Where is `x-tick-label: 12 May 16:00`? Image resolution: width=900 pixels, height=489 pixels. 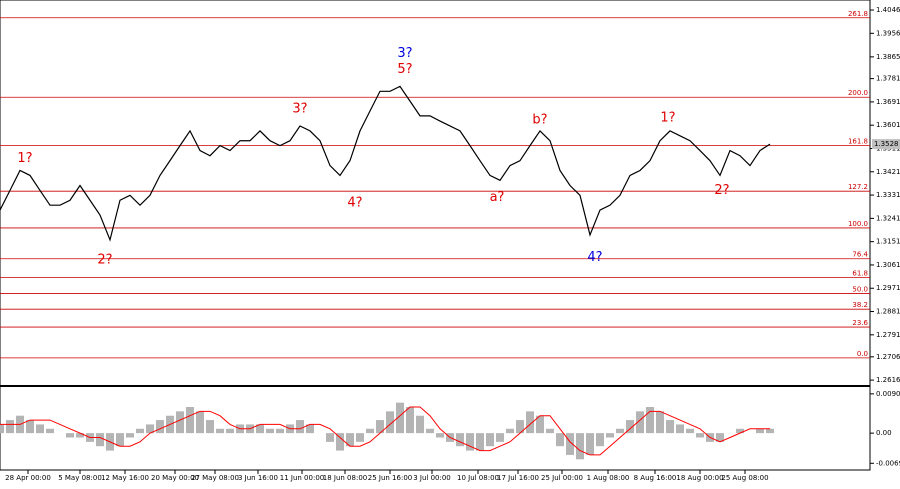 x-tick-label: 12 May 16:00 is located at coordinates (125, 478).